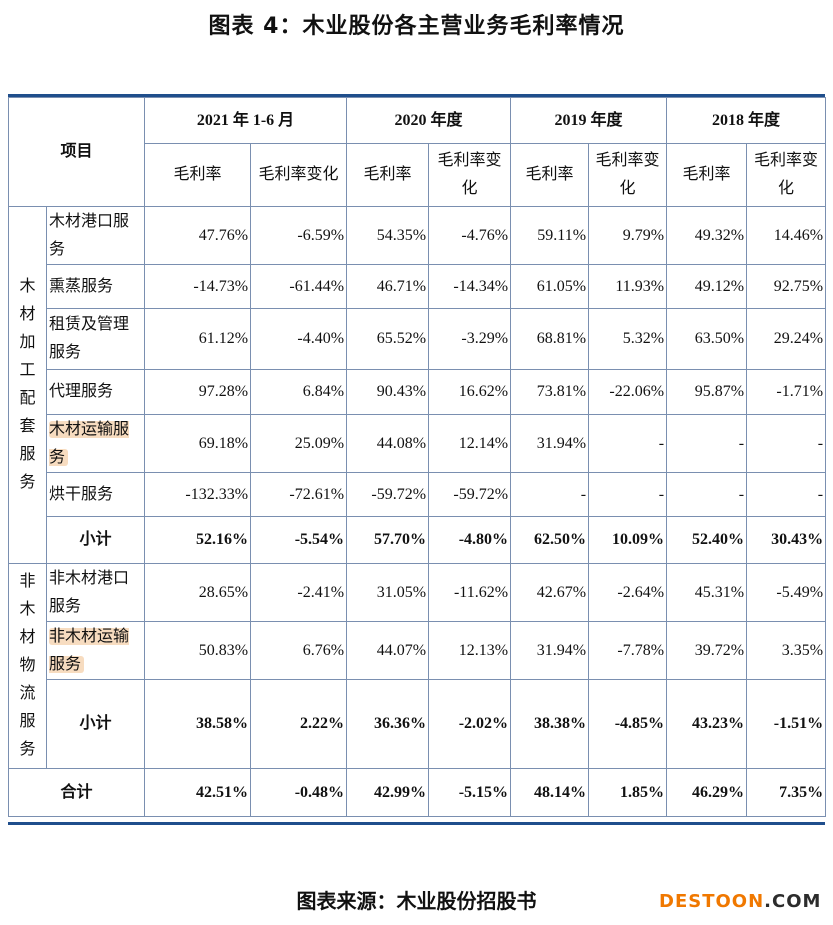 The image size is (833, 925). Describe the element at coordinates (550, 339) in the screenshot. I see `cell: 68.81%` at that location.